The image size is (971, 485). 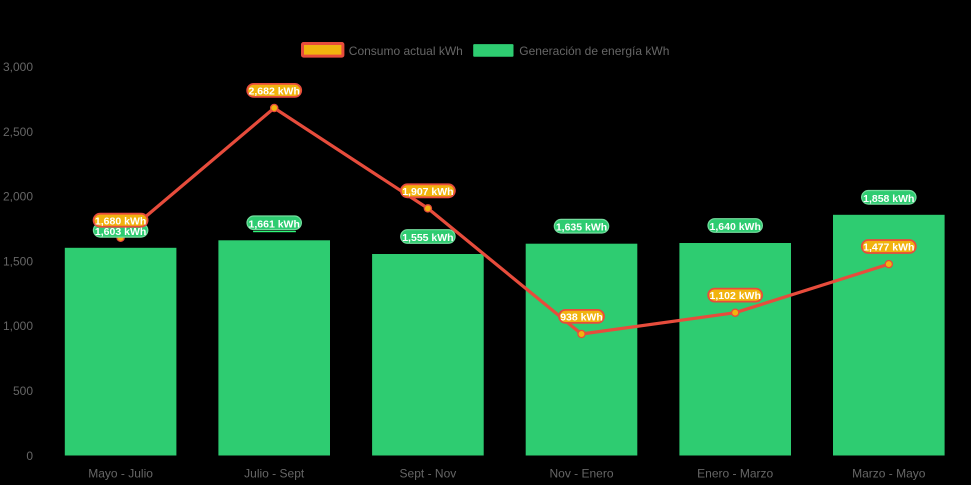 I want to click on svg-text: 1,477 kWh, so click(x=888, y=248).